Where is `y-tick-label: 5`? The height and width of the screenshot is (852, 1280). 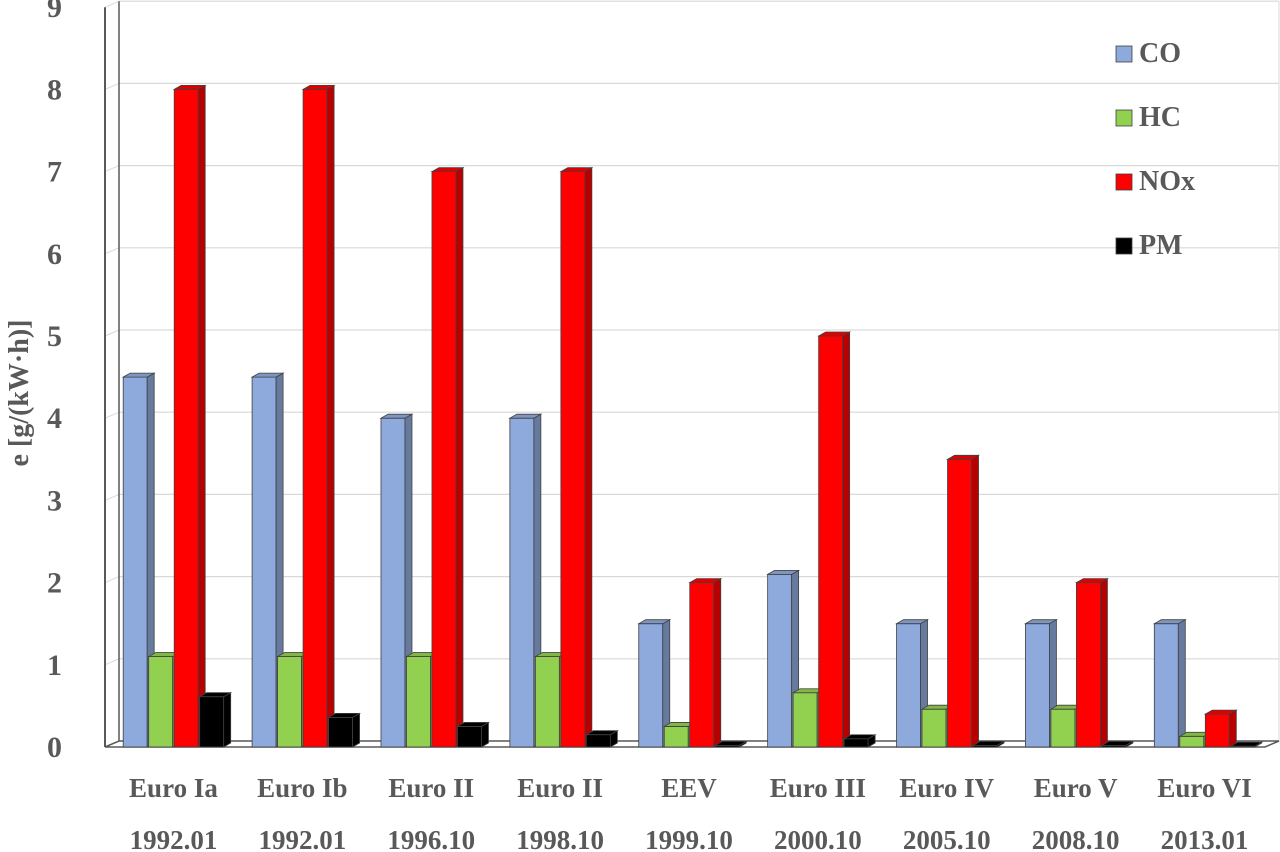 y-tick-label: 5 is located at coordinates (54, 336).